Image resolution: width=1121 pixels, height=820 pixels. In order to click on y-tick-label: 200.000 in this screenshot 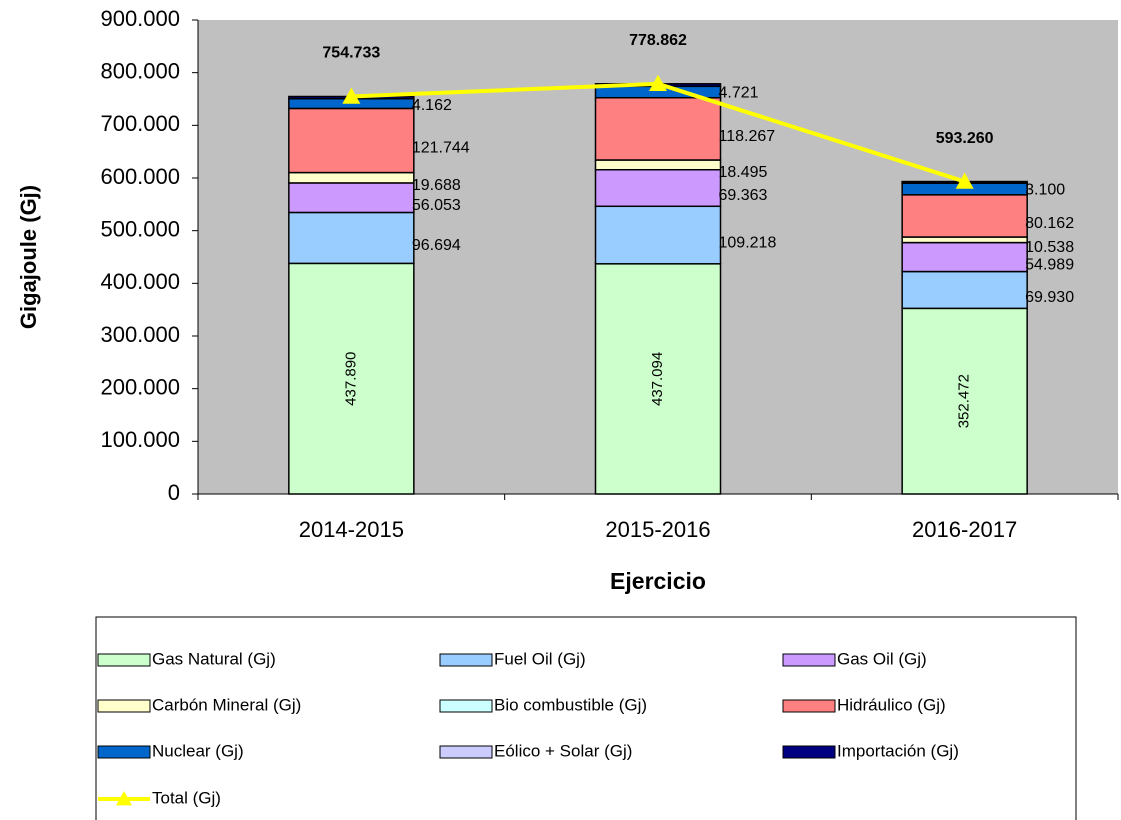, I will do `click(140, 386)`.